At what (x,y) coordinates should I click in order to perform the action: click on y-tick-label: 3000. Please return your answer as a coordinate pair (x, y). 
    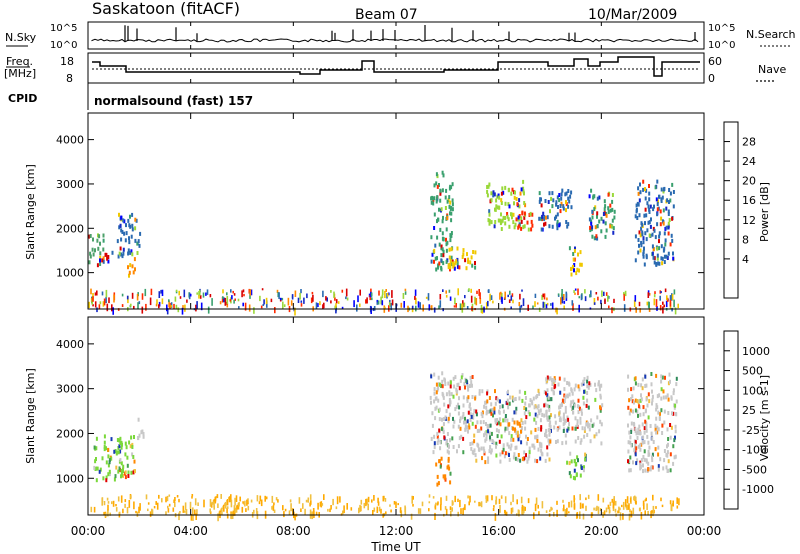
    Looking at the image, I should click on (70, 184).